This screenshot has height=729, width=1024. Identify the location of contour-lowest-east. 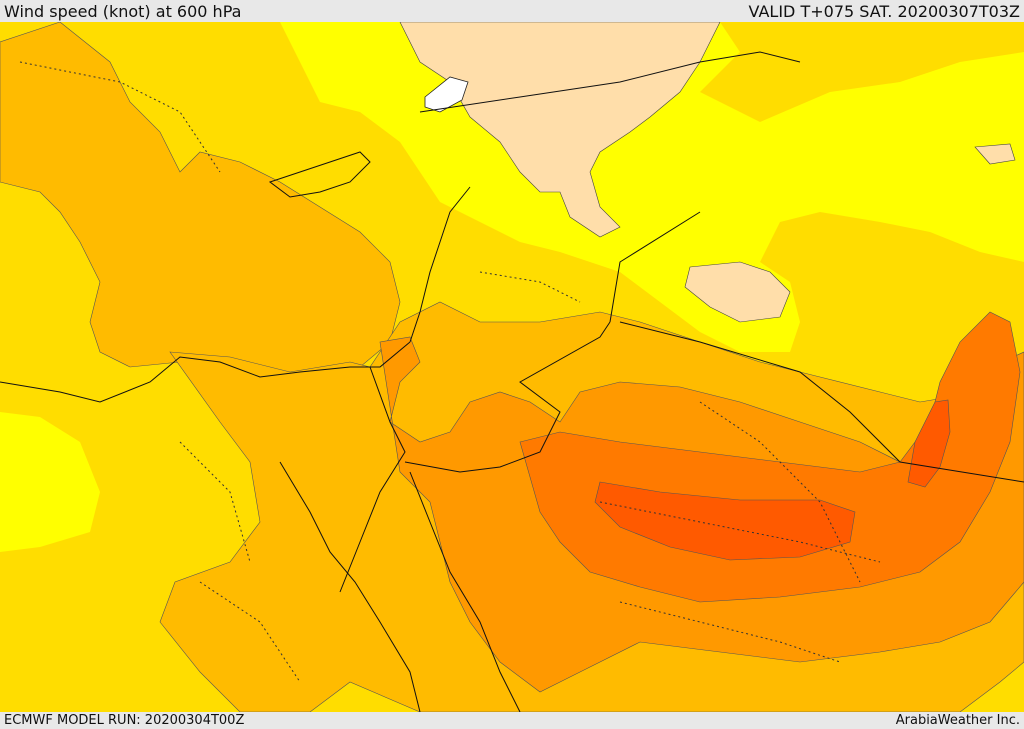
(737, 292).